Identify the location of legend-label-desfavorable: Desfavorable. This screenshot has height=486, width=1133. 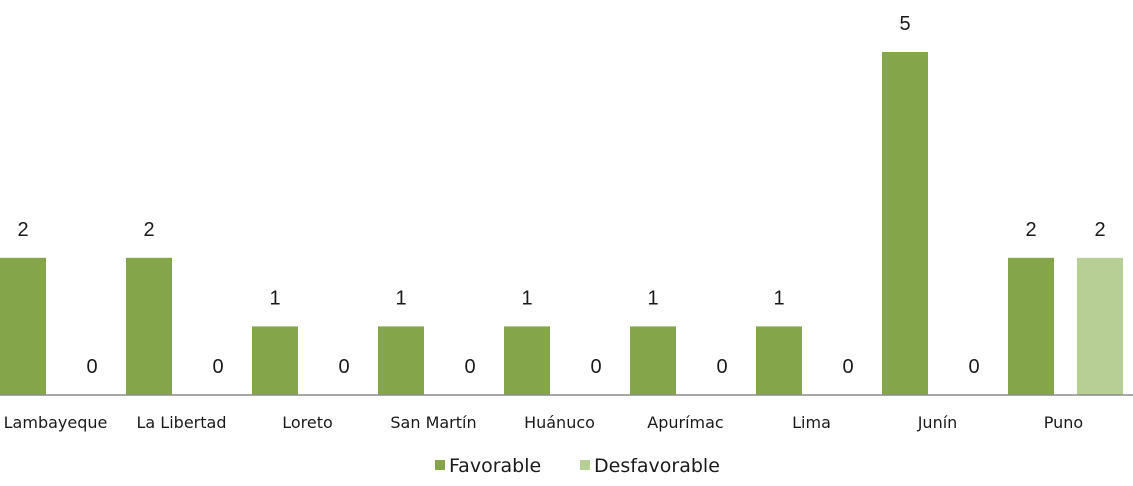
(657, 466).